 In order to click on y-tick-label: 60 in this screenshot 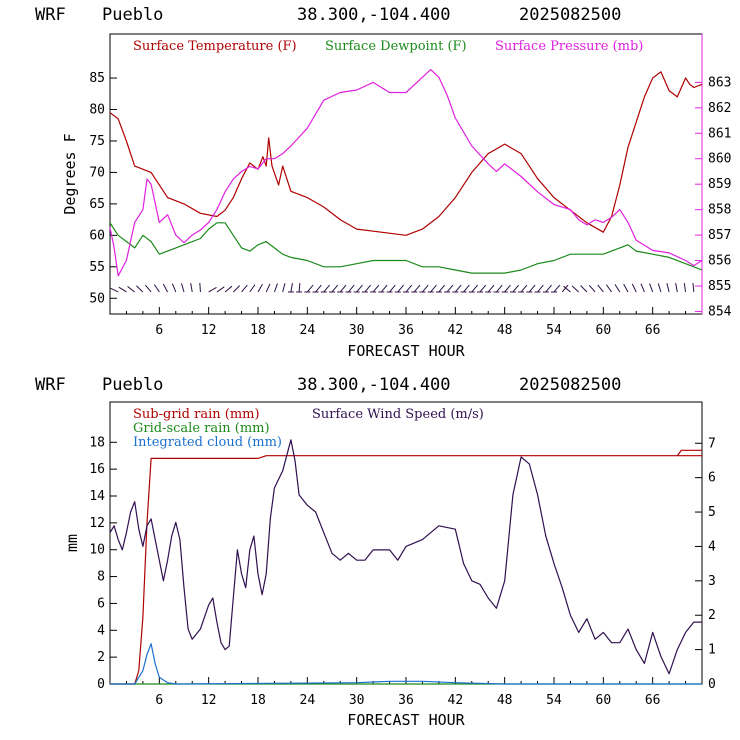, I will do `click(97, 235)`.